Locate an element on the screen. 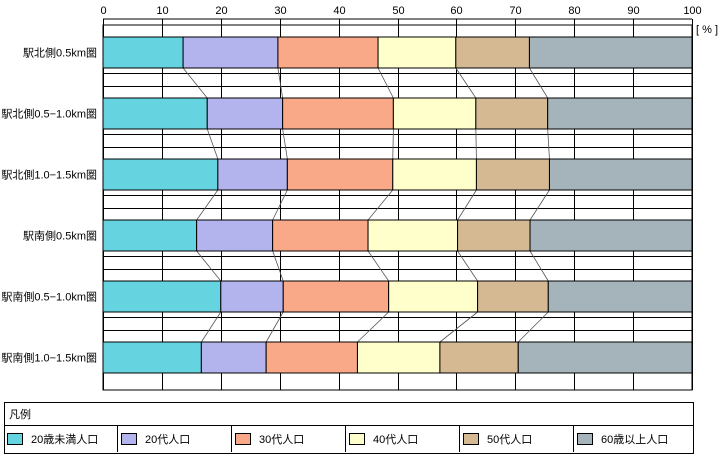 This screenshot has width=720, height=460. legend: 凡例 20歳未満人口 20代人口 30代人口 40代人口 50代人口 60歳以上人口 is located at coordinates (349, 428).